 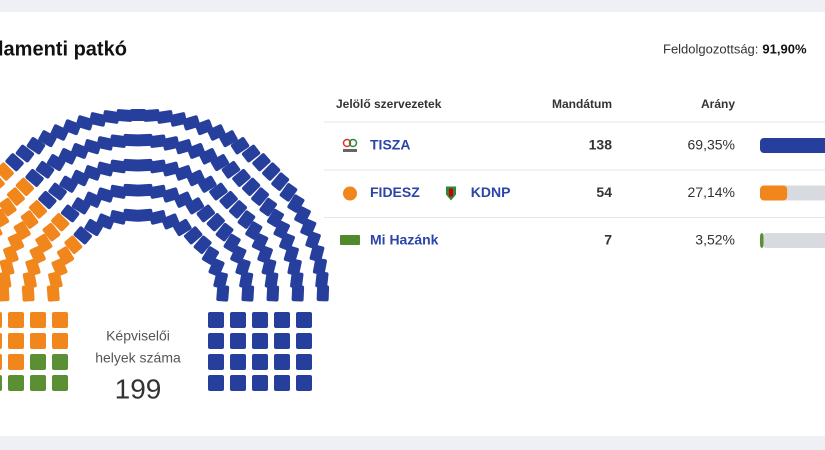 I want to click on share: 3,52%, so click(x=715, y=240).